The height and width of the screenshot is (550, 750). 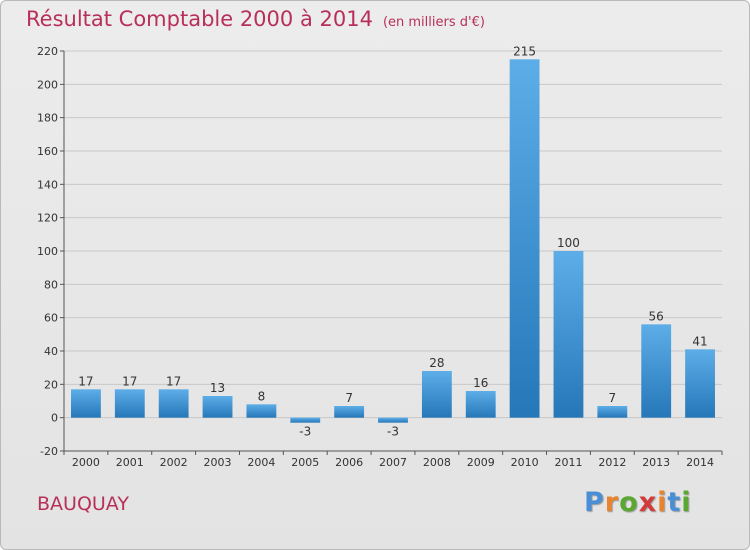 What do you see at coordinates (47, 184) in the screenshot?
I see `y-tick-label: 140` at bounding box center [47, 184].